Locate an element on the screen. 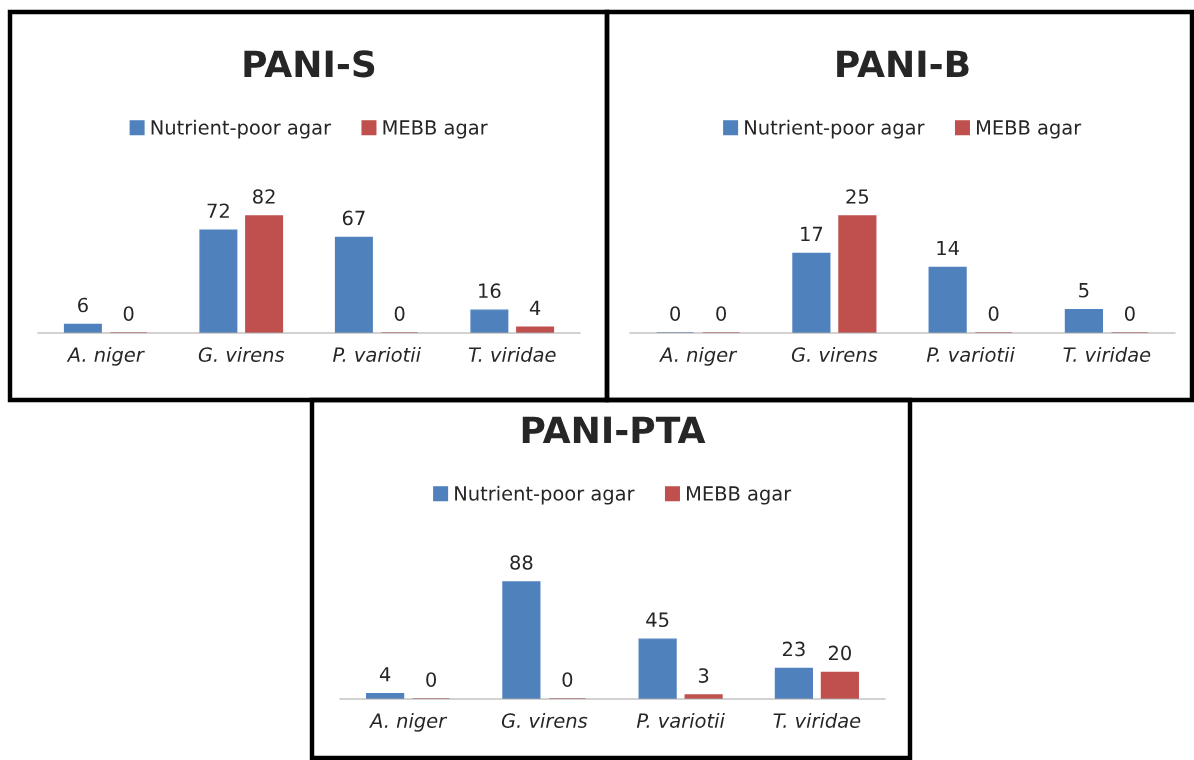 The height and width of the screenshot is (760, 1194). data-label: 14 is located at coordinates (948, 248).